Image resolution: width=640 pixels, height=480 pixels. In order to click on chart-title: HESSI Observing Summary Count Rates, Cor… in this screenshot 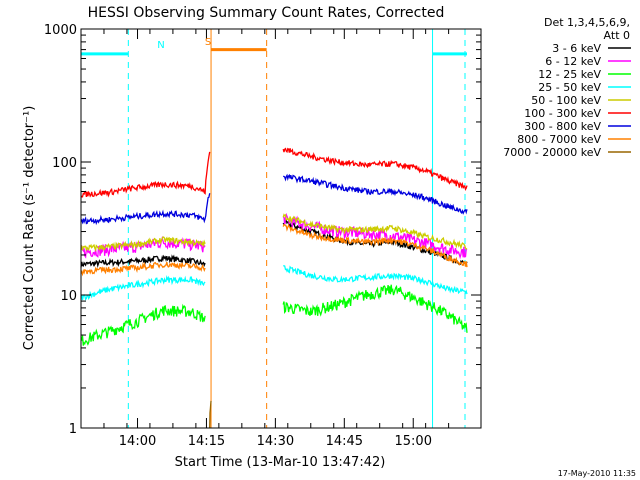, I will do `click(266, 13)`.